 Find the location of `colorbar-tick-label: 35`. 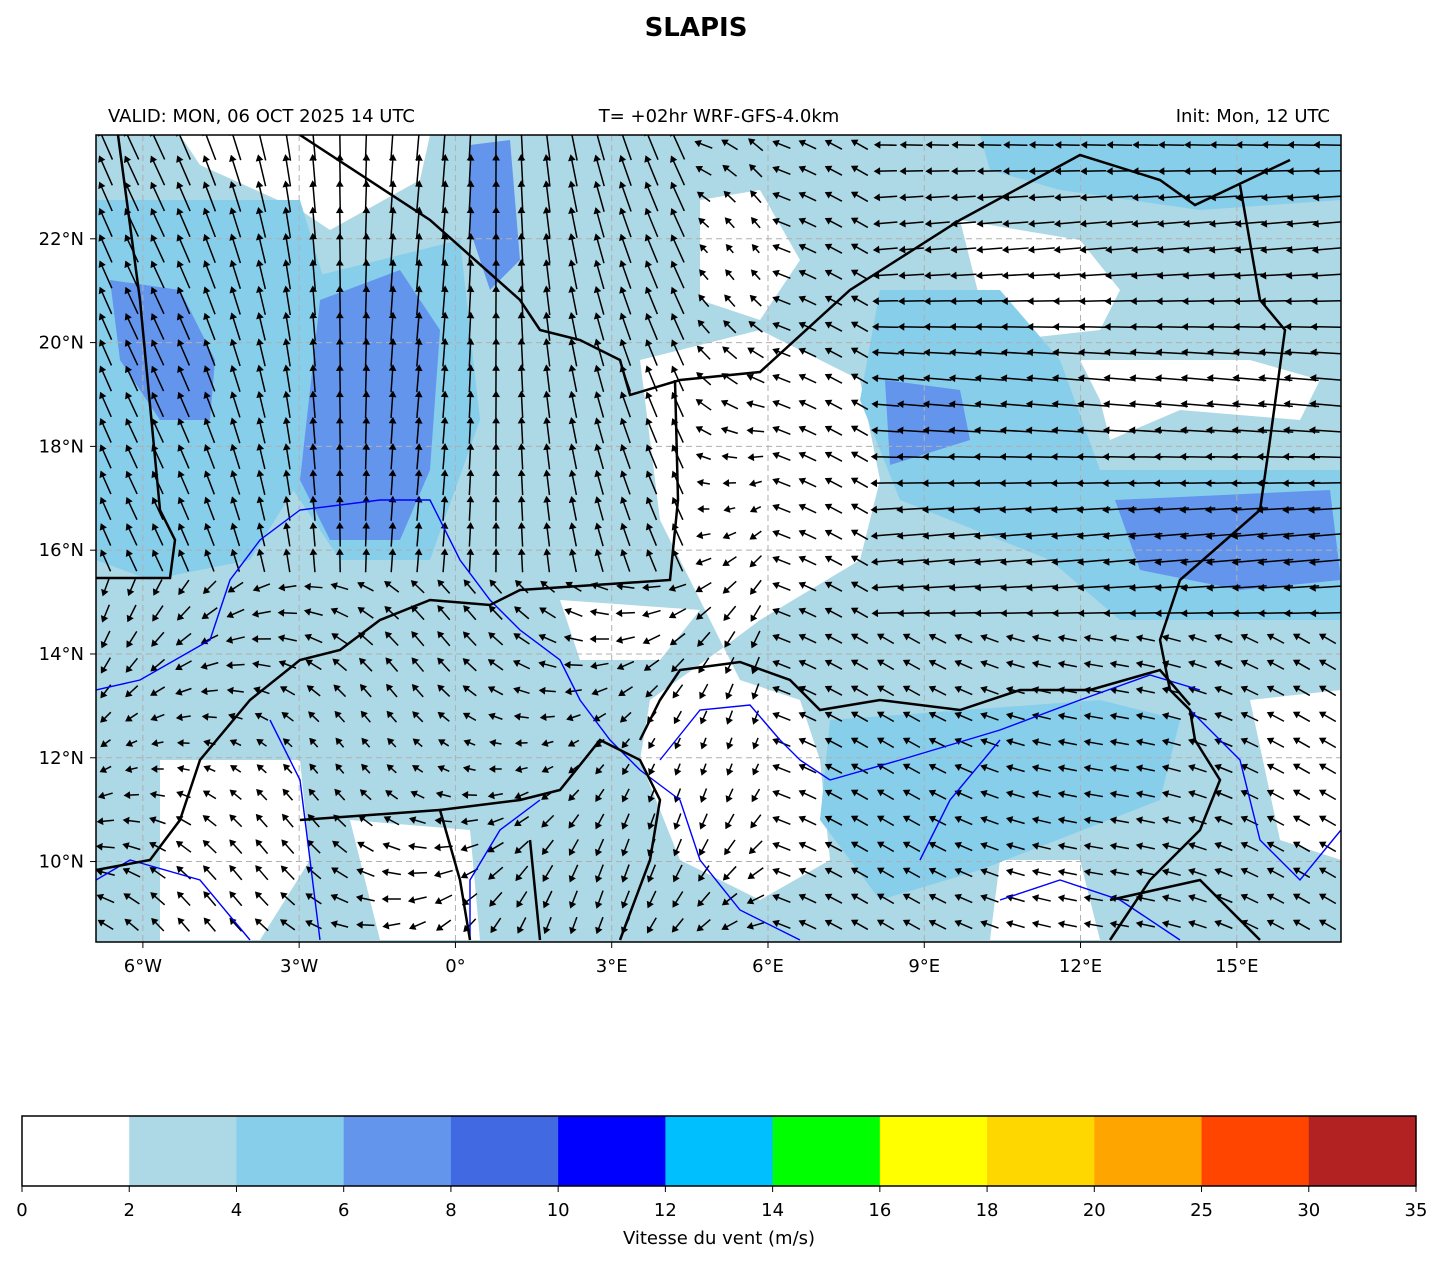

colorbar-tick-label: 35 is located at coordinates (1416, 1210).